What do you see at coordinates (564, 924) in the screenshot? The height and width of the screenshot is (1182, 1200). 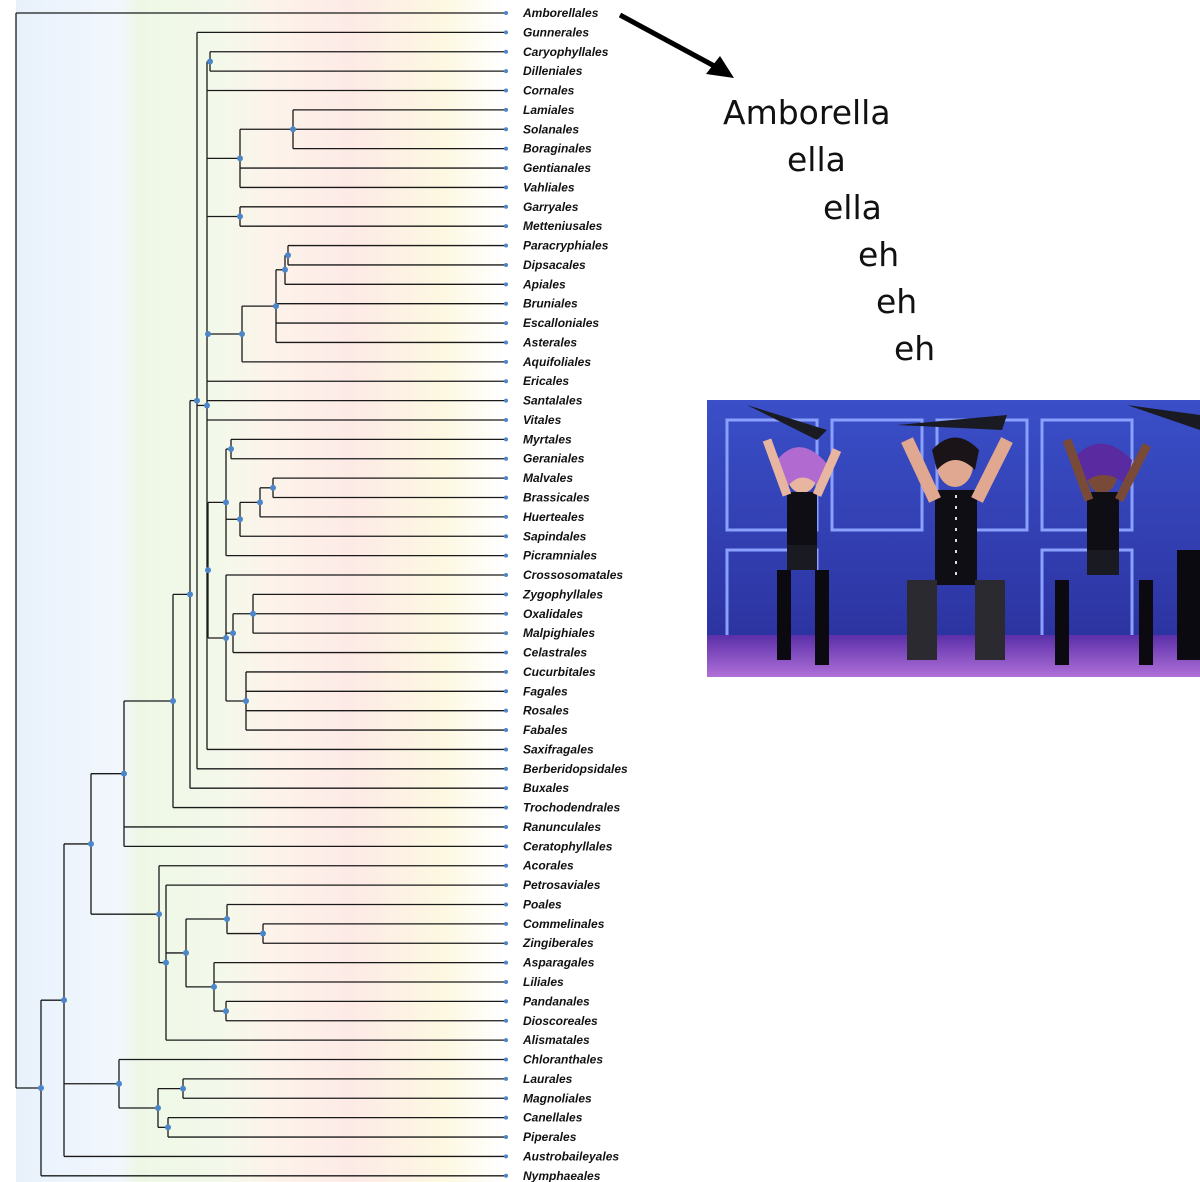 I see `leaf-label-commelinales: Commelinales` at bounding box center [564, 924].